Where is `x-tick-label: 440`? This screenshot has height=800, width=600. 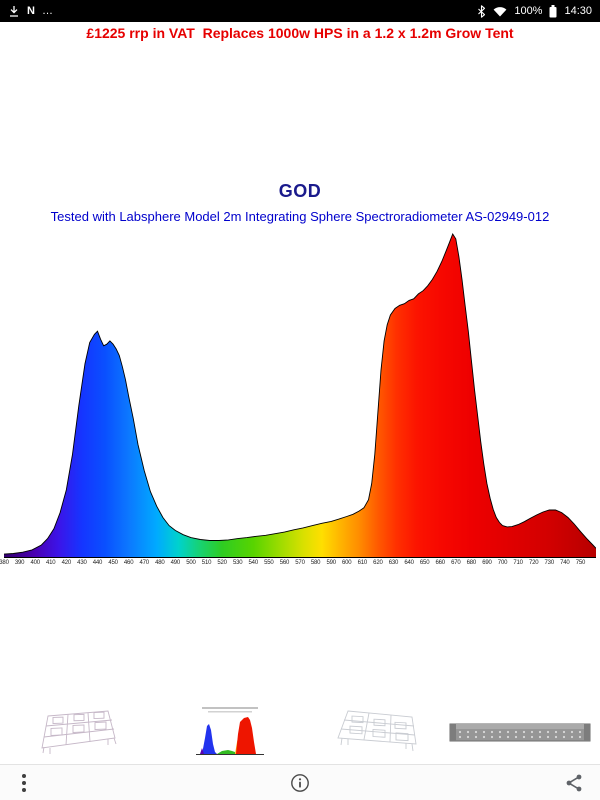
x-tick-label: 440 is located at coordinates (97, 563).